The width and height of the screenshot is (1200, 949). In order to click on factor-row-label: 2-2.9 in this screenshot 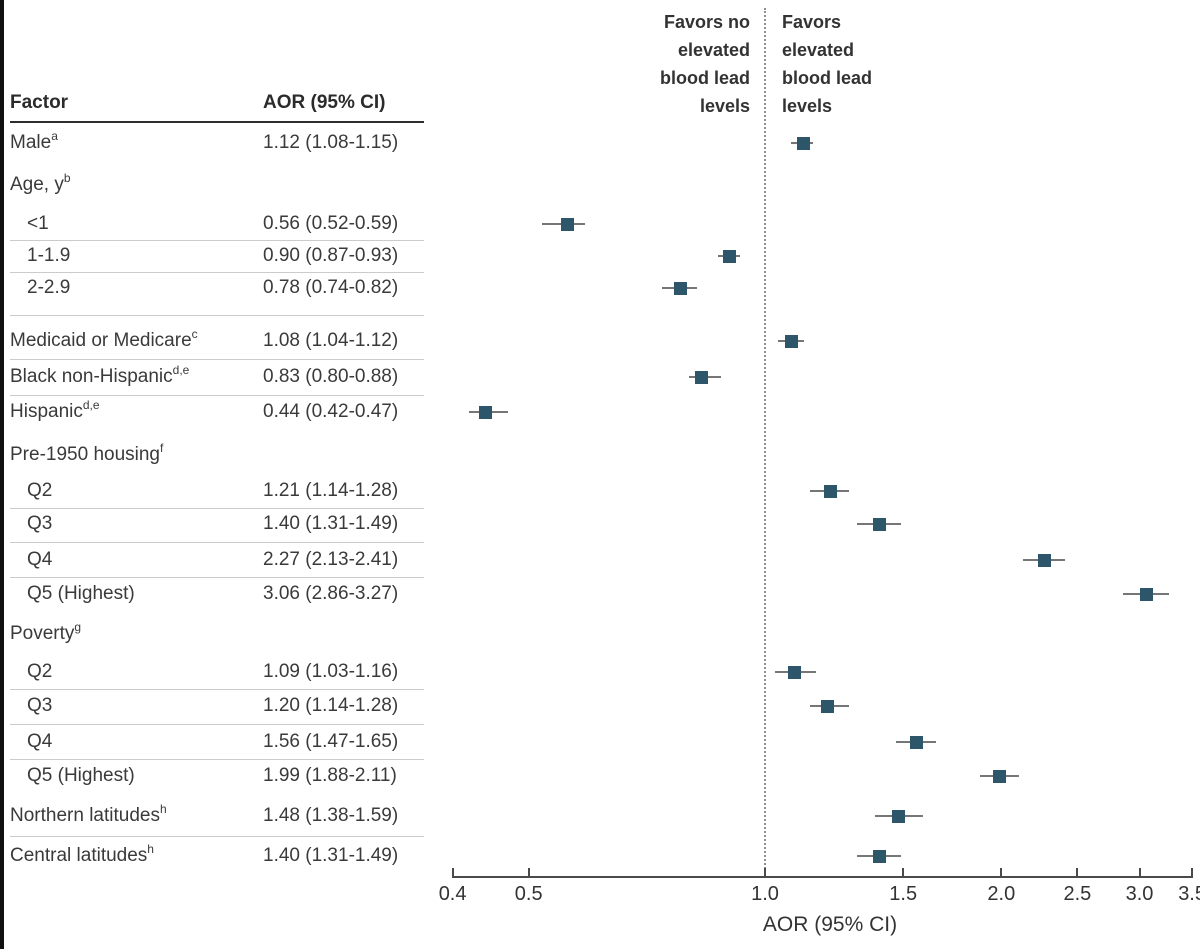, I will do `click(49, 287)`.